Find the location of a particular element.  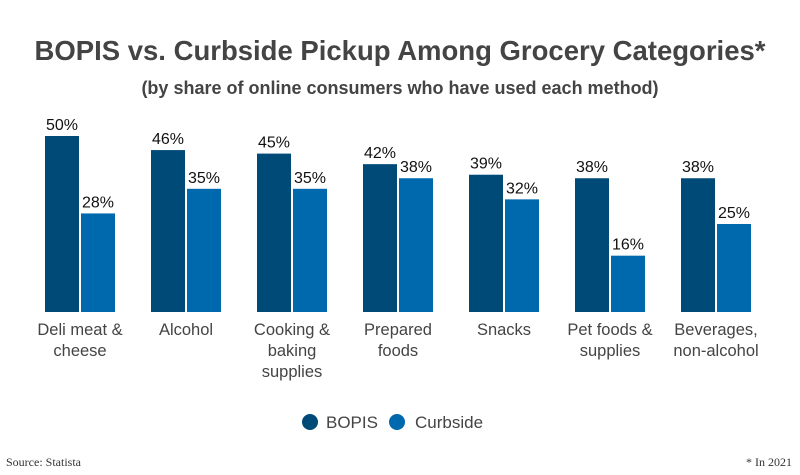

footnote: * In 2021 is located at coordinates (769, 462).